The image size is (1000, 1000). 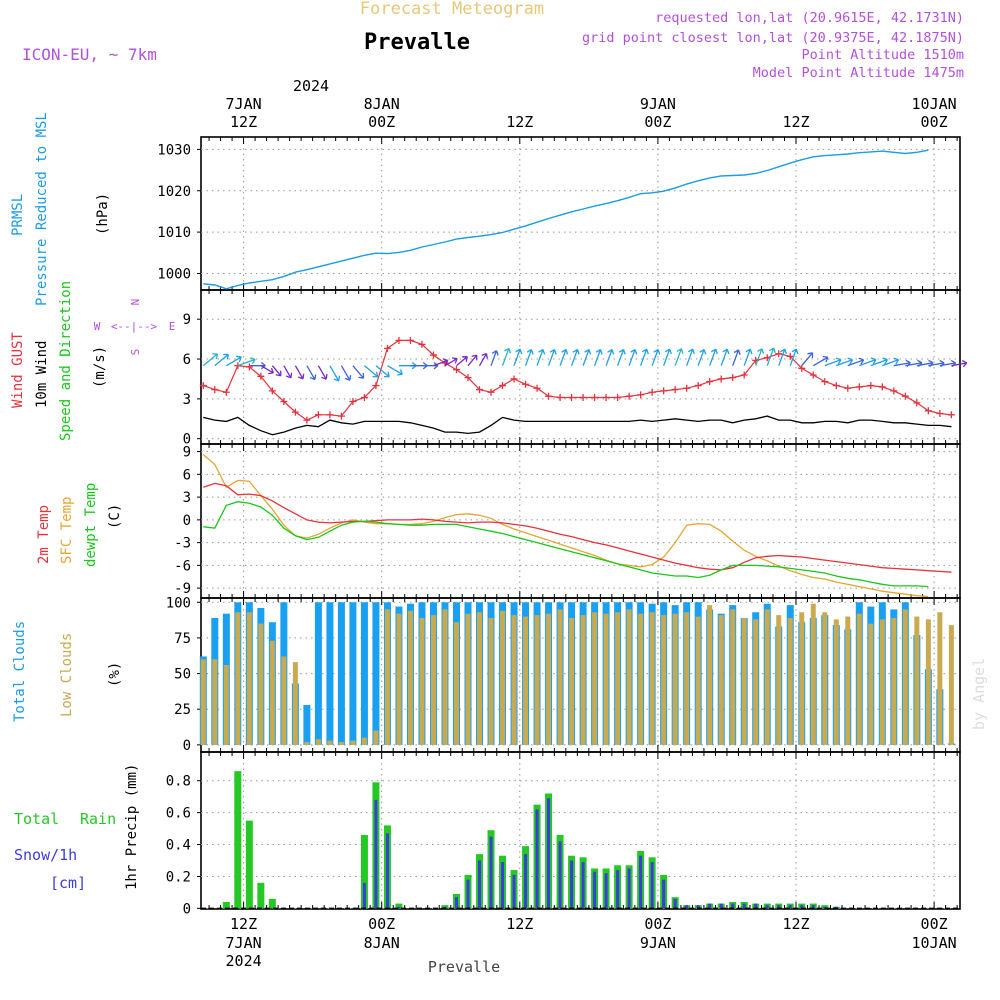 What do you see at coordinates (577, 425) in the screenshot?
I see `10m-wind-line` at bounding box center [577, 425].